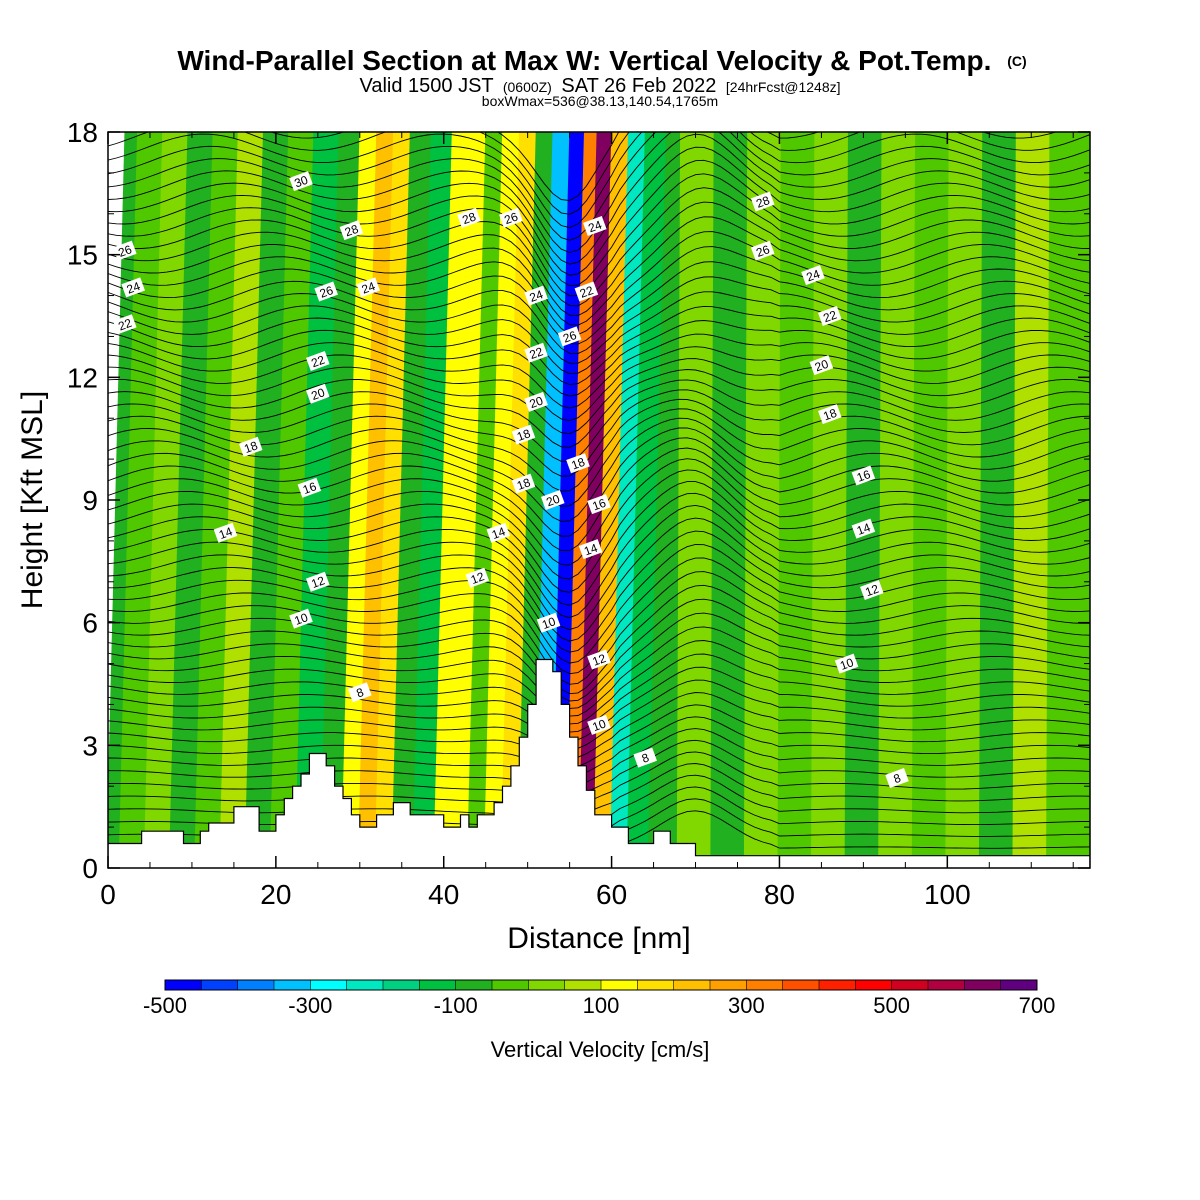  I want to click on contour-label-text: 28, so click(763, 202).